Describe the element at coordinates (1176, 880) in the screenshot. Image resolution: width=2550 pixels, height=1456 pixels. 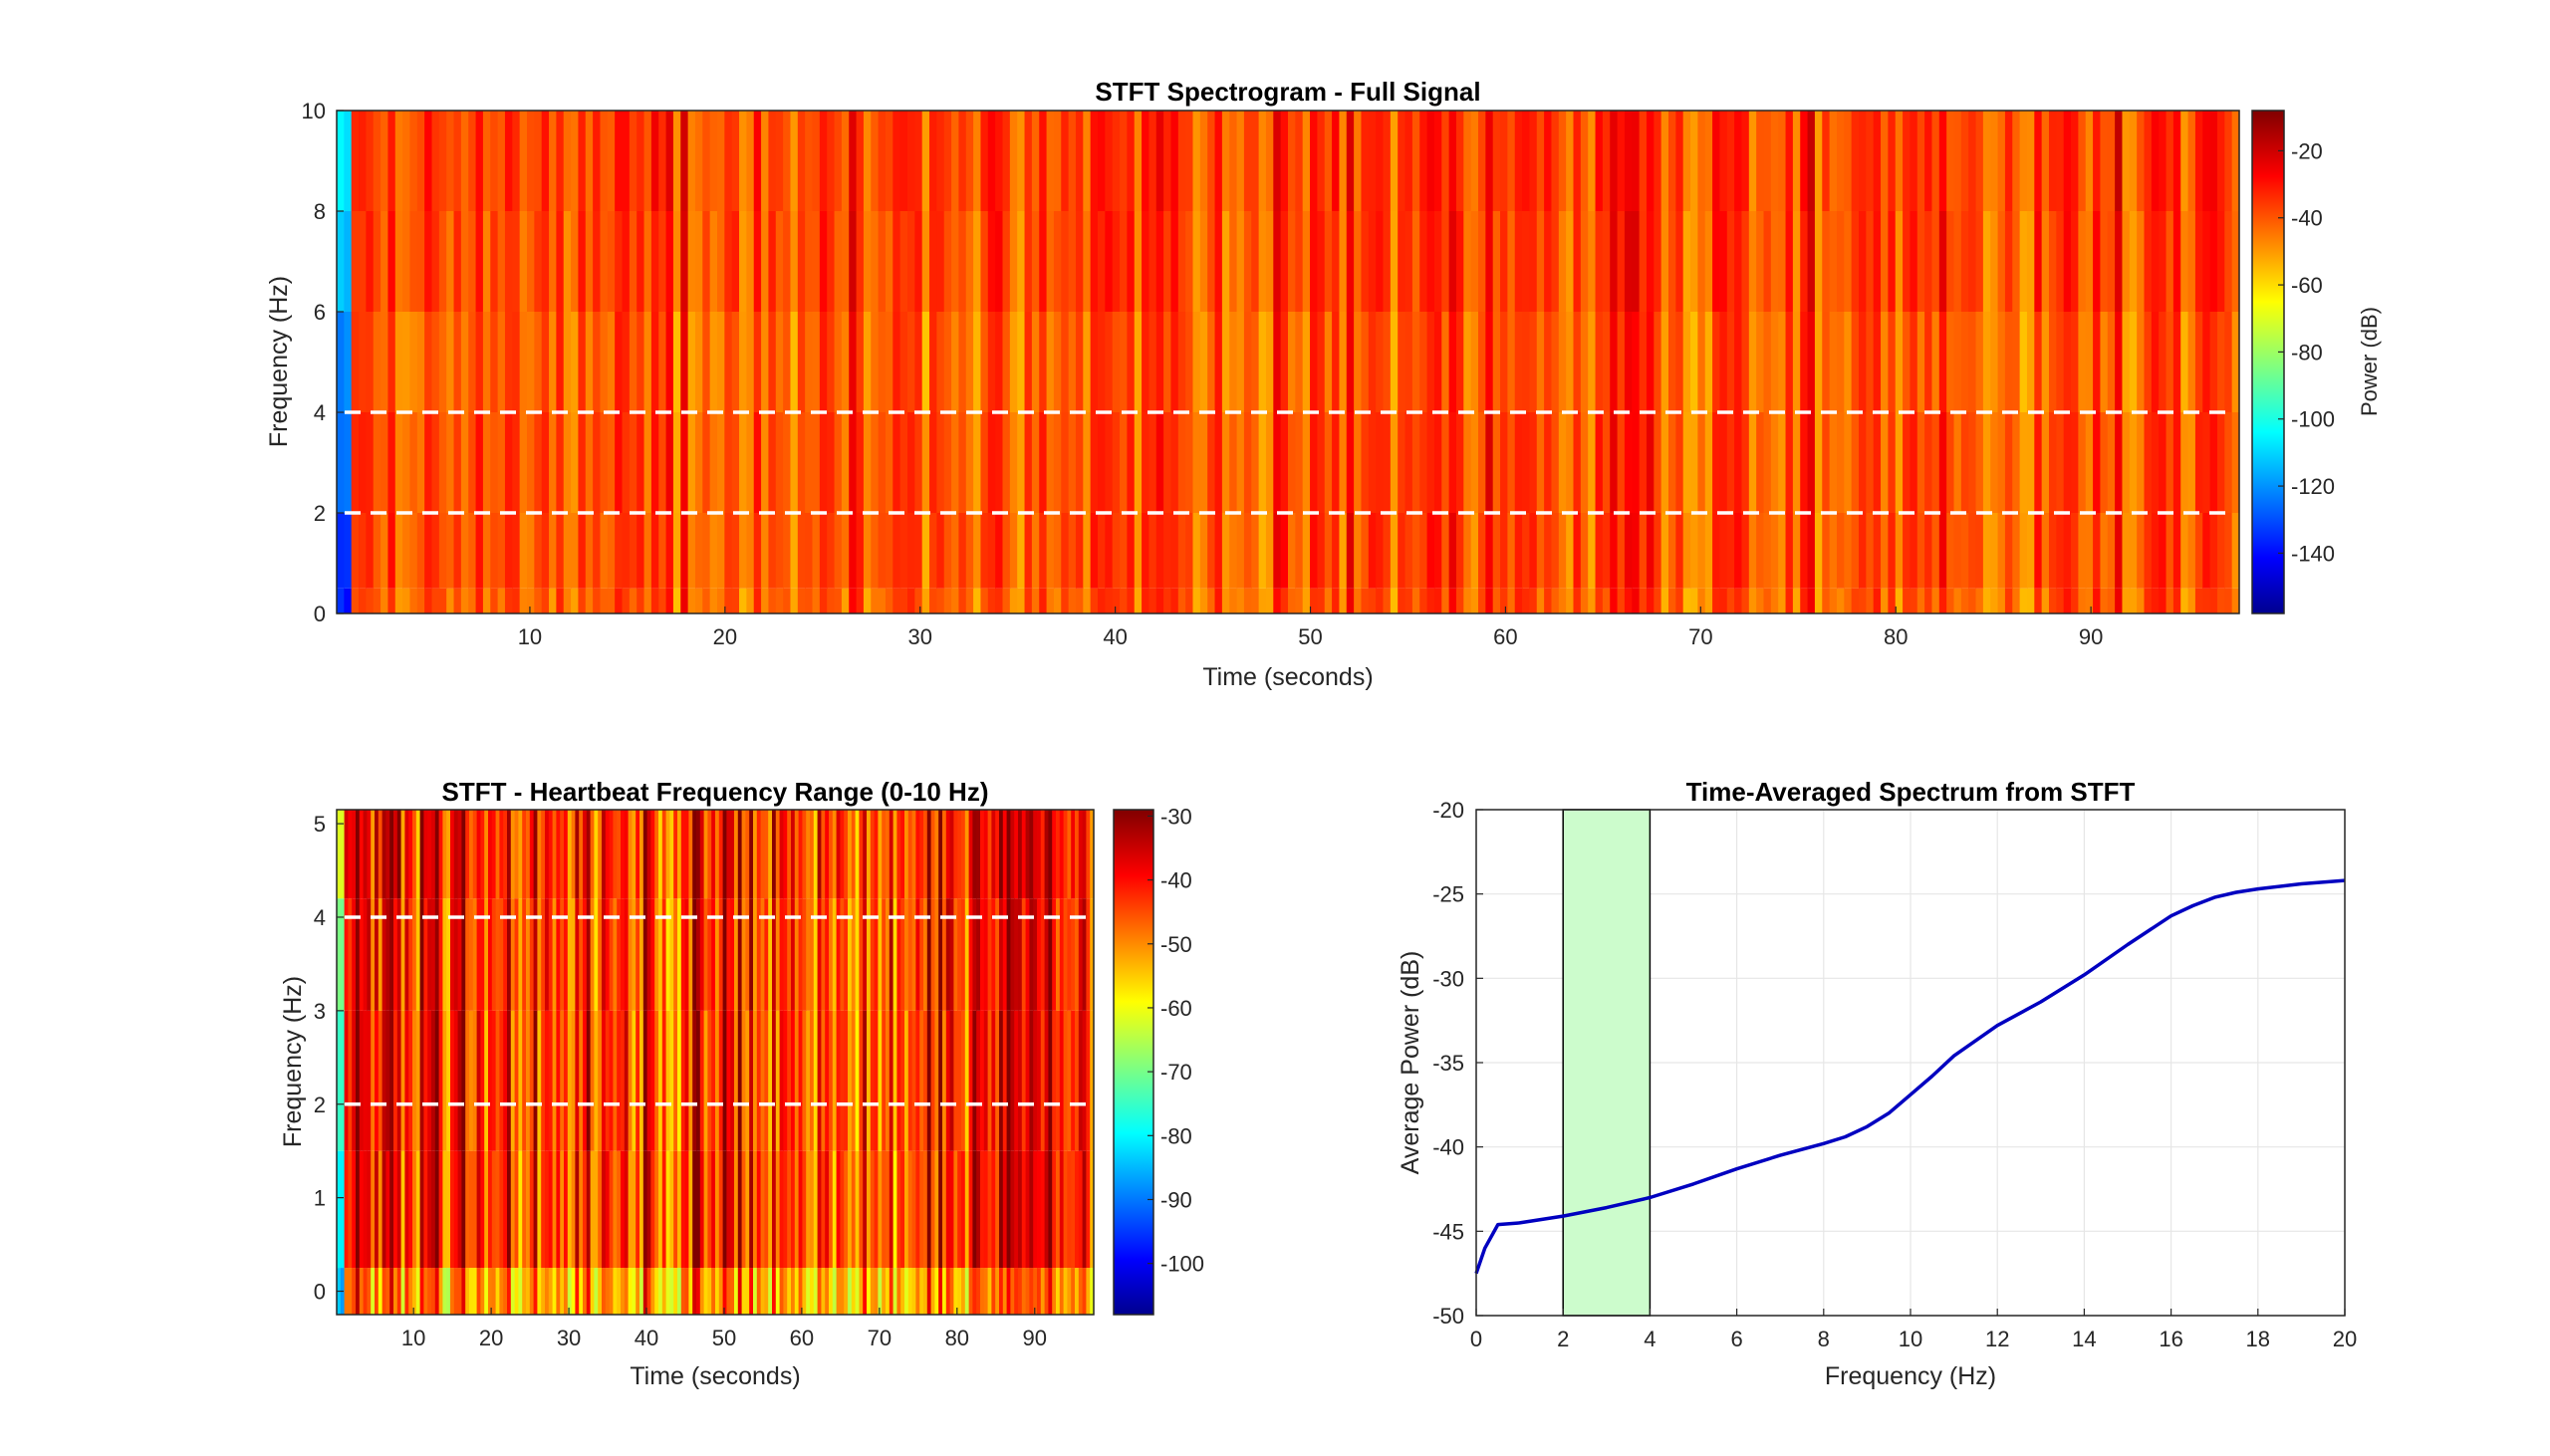
I see `colorbar-tick-label: -40` at that location.